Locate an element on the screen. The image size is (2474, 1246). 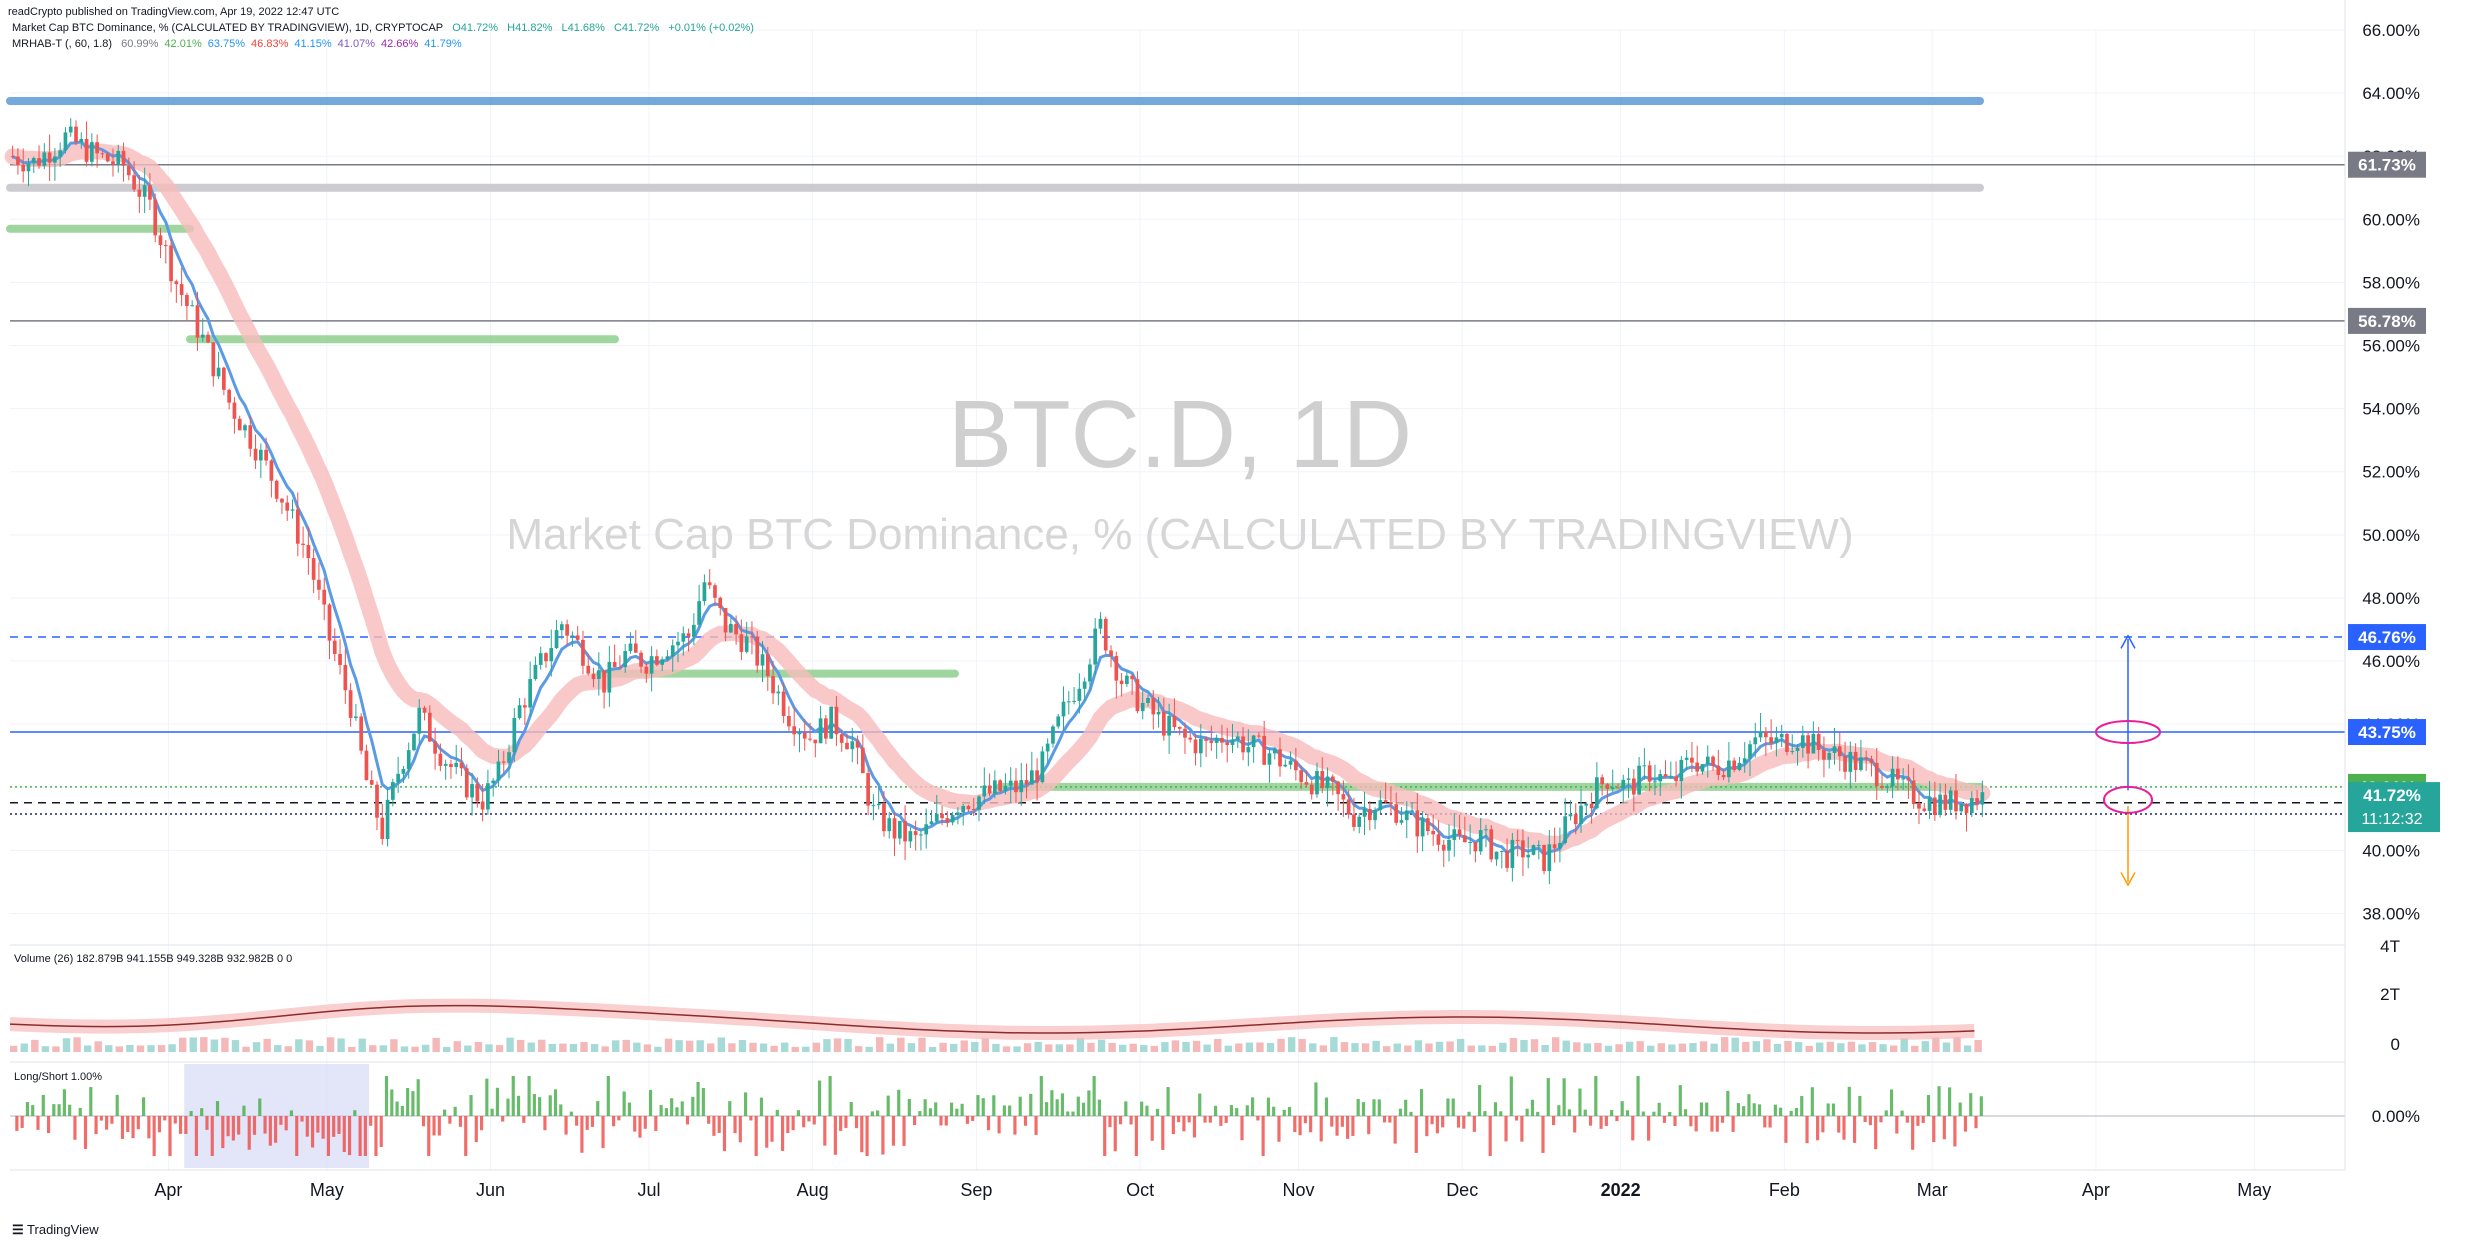
indicator-value: 63.75% is located at coordinates (226, 44).